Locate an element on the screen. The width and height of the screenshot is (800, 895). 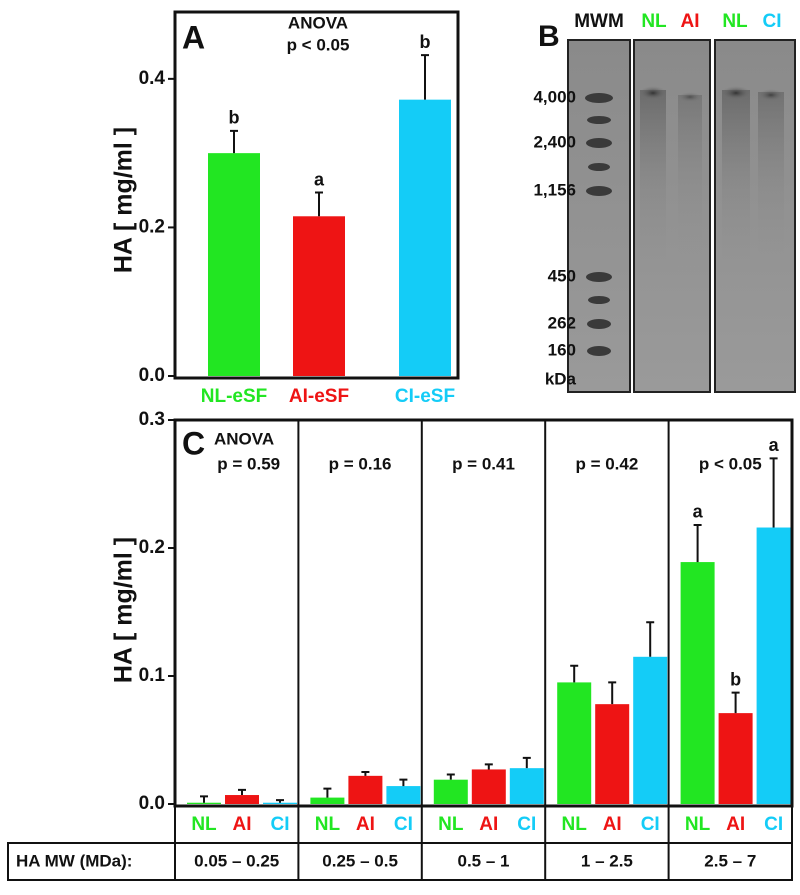
x-tick-label: 0.25 – 0.5 is located at coordinates (360, 860).